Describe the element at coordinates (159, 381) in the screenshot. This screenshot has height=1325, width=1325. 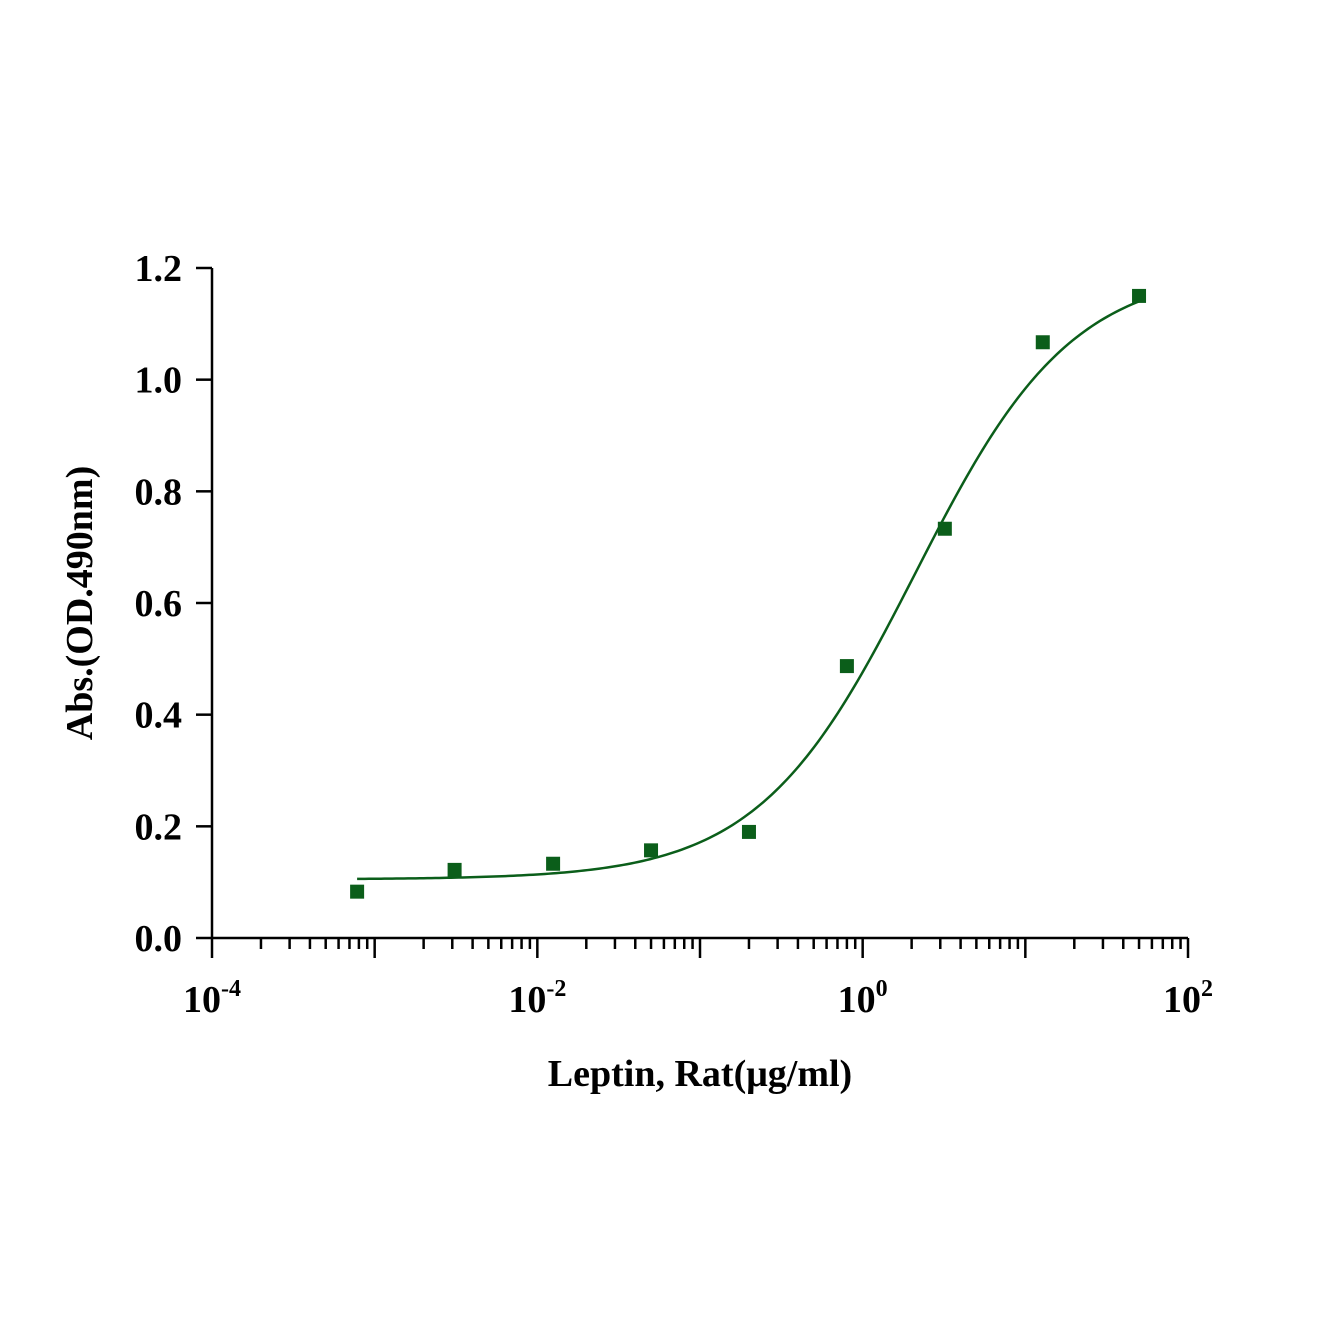
I see `y-tick-label: 1.0` at that location.